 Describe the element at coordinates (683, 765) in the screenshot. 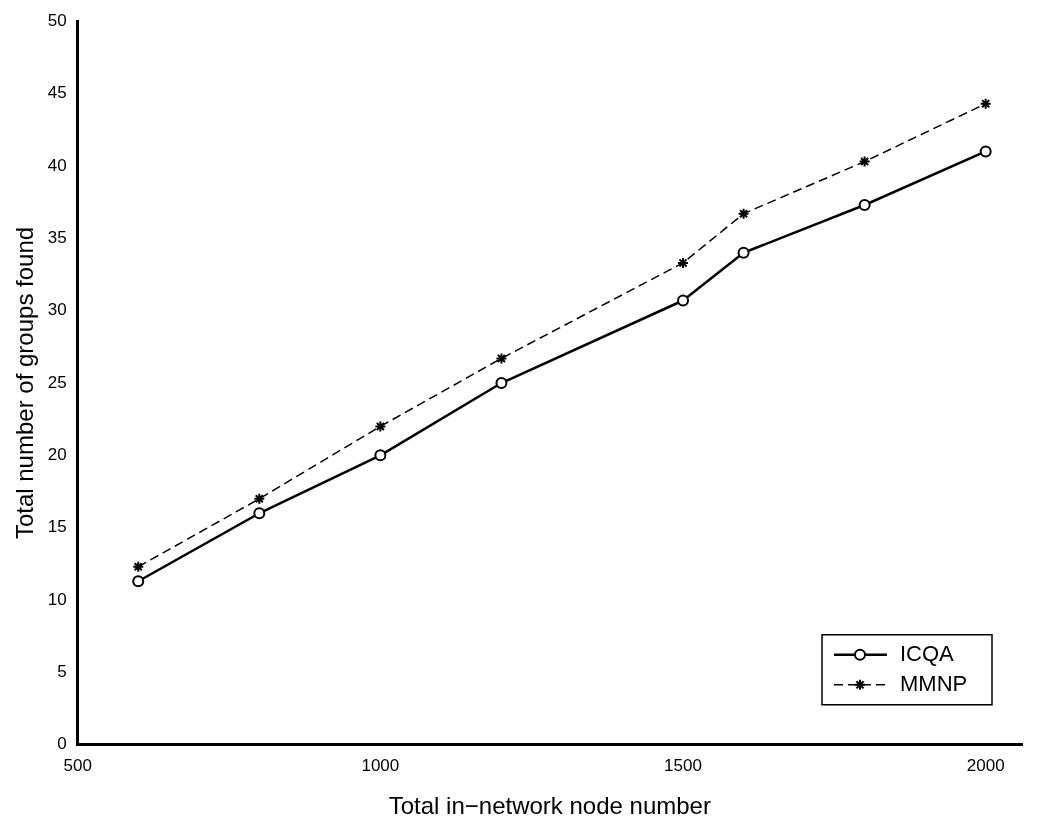

I see `x-tick-label: 1500` at that location.